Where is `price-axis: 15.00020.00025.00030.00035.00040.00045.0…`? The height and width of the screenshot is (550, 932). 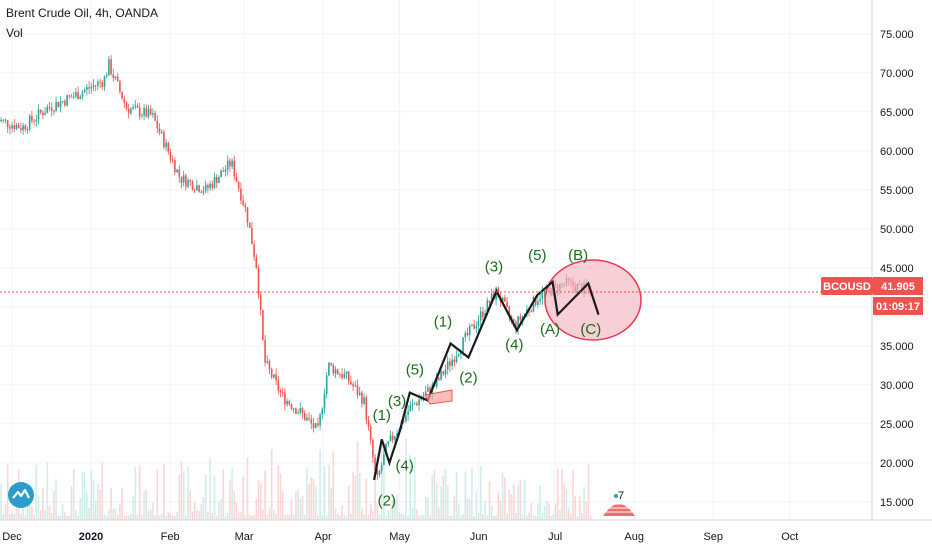 price-axis: 15.00020.00025.00030.00035.00040.00045.0… is located at coordinates (897, 269).